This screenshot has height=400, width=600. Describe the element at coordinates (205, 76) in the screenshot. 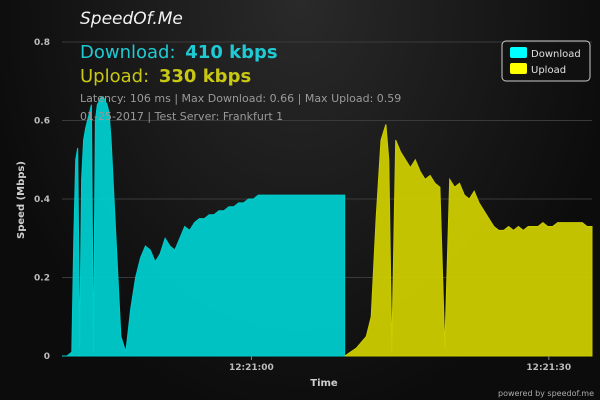

I see `upload-value: 330 kbps` at that location.